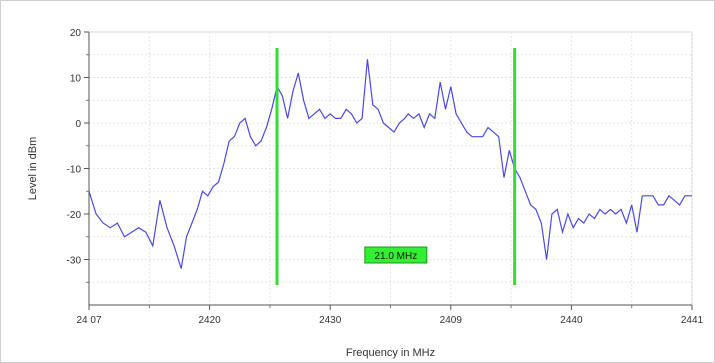 The height and width of the screenshot is (363, 715). Describe the element at coordinates (209, 320) in the screenshot. I see `x-tick-label: 2420` at that location.